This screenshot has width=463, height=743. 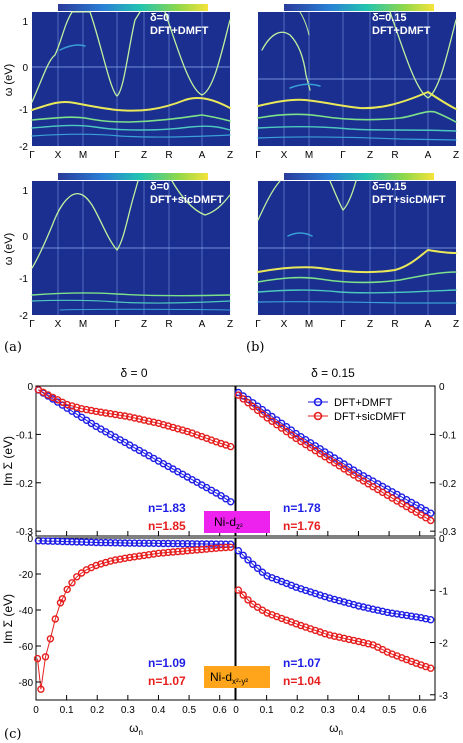 I want to click on xlabel-right: ωn, so click(x=336, y=729).